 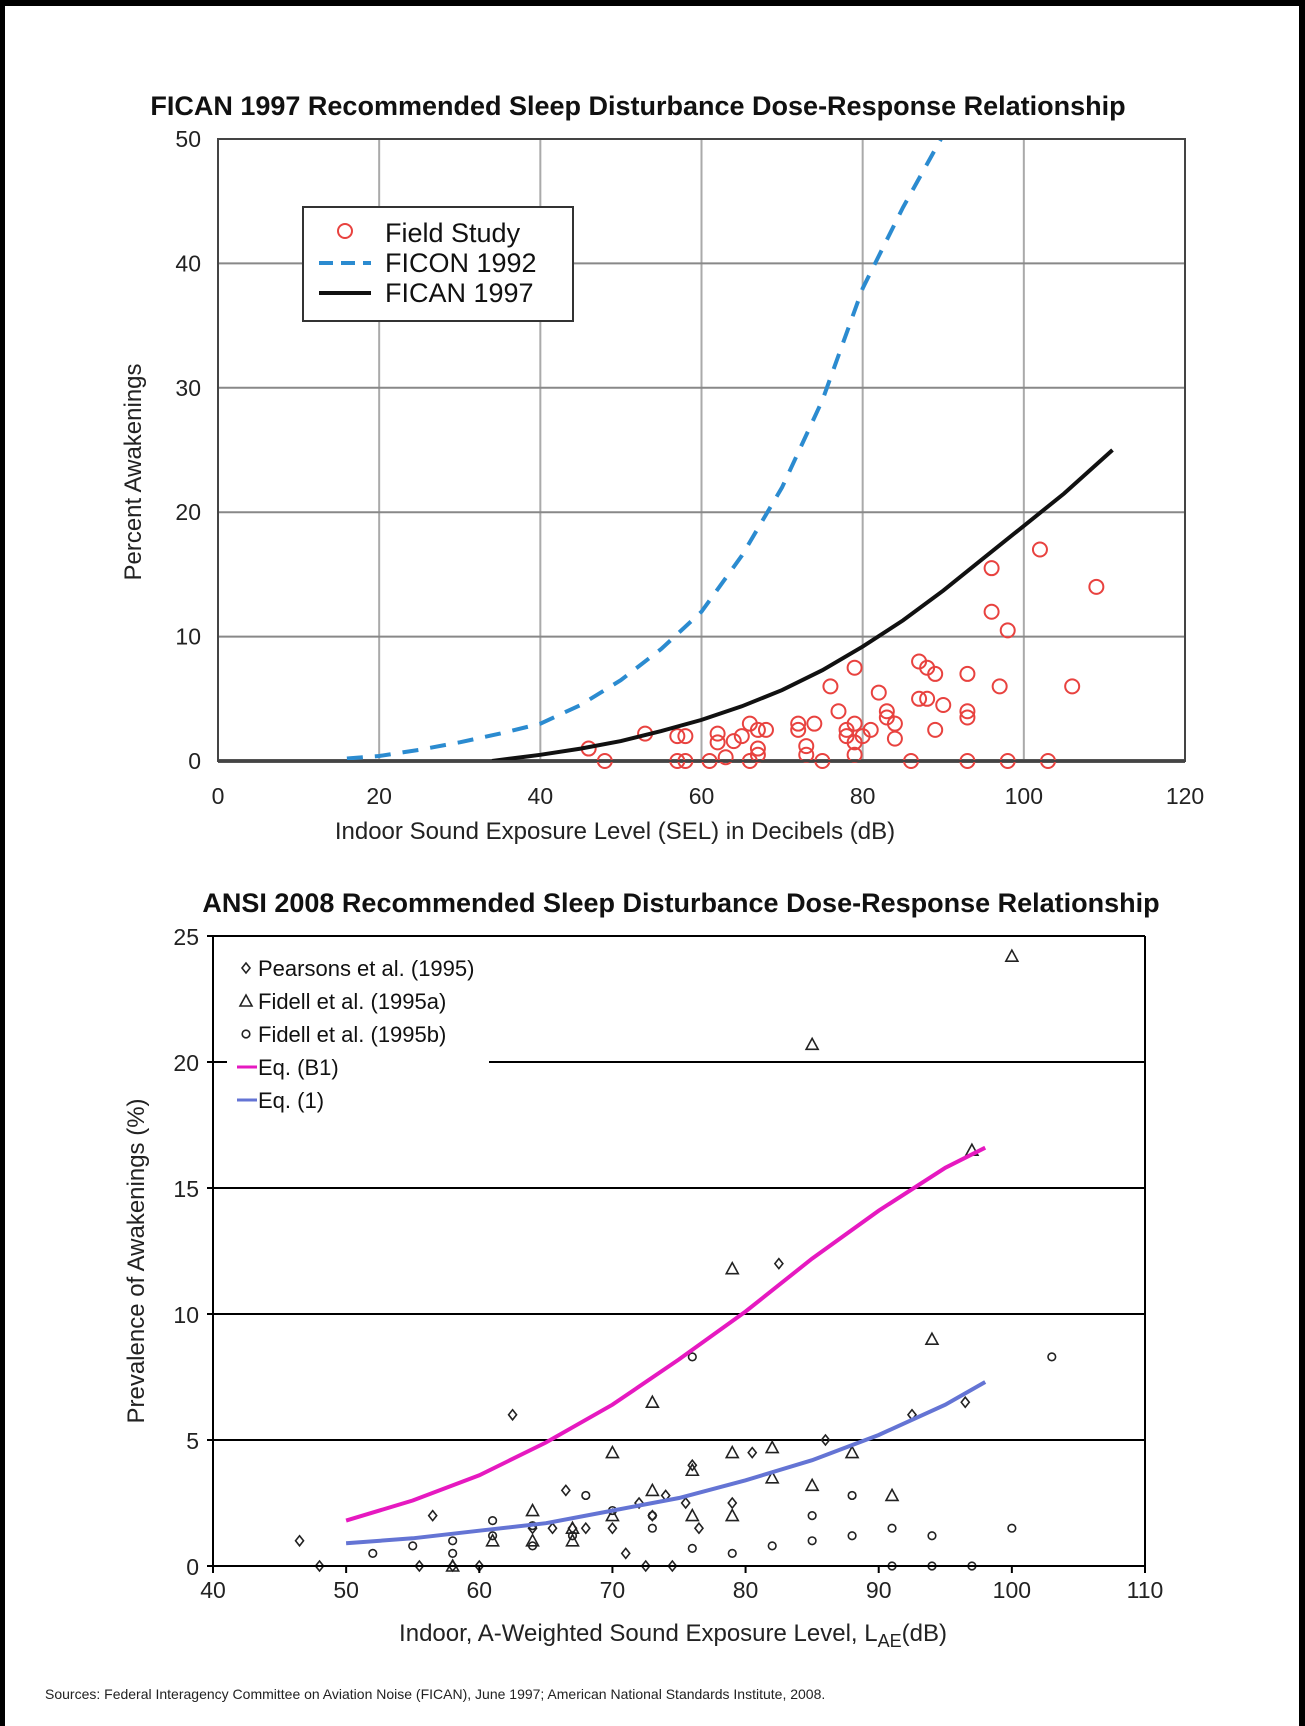 I want to click on fican-y-axis-label: Percent Awakenings, so click(x=133, y=471).